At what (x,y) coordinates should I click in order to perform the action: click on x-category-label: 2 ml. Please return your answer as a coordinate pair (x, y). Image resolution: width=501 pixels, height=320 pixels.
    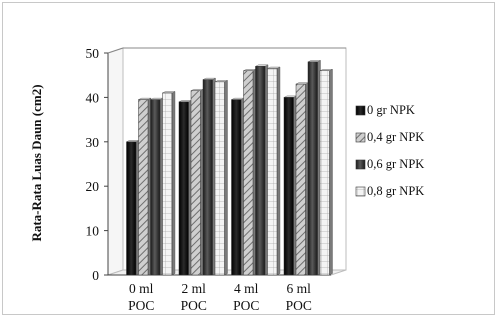
    Looking at the image, I should click on (194, 288).